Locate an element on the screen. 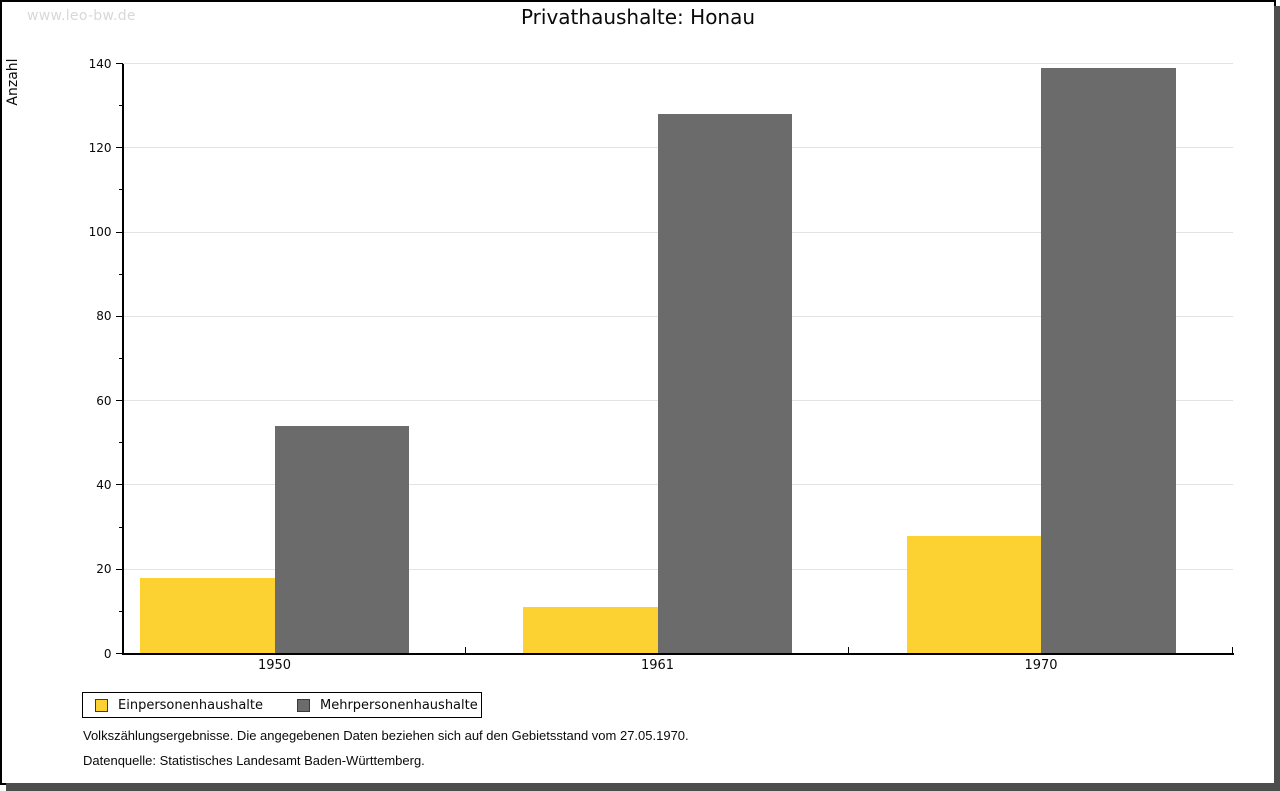  y-axis-title: Anzahl is located at coordinates (13, 82).